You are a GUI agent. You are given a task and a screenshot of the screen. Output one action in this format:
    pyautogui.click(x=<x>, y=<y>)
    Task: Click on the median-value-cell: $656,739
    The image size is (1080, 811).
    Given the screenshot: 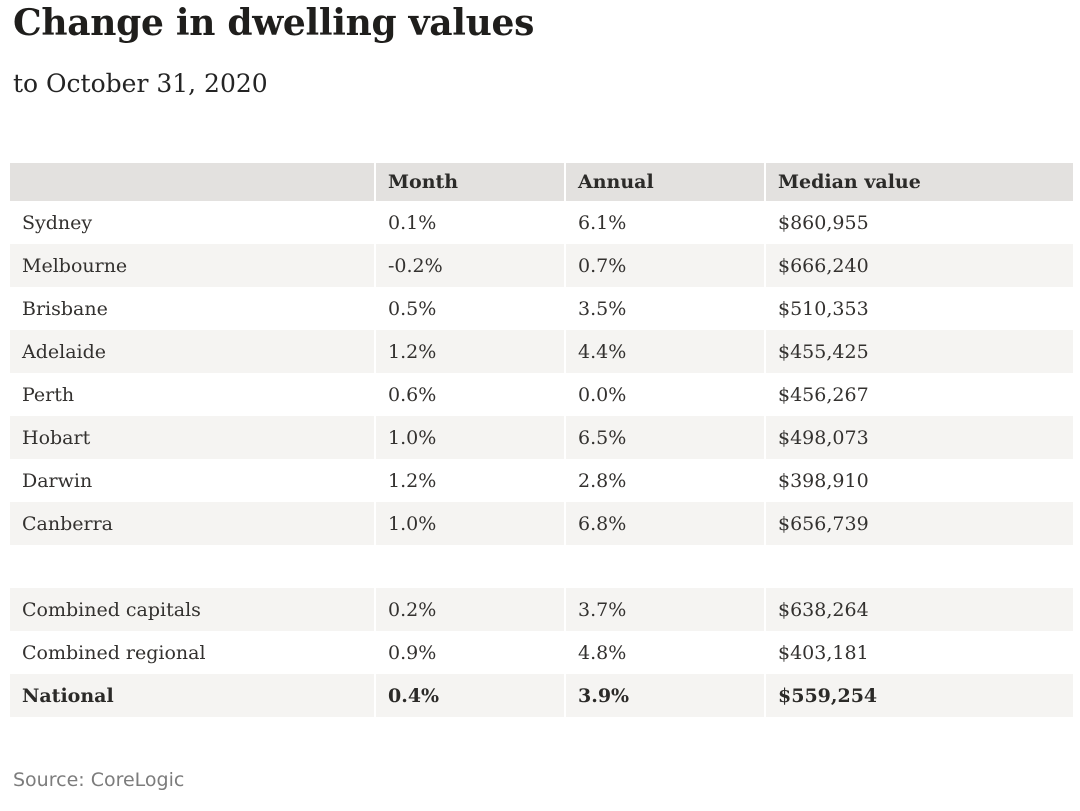 What is the action you would take?
    pyautogui.click(x=918, y=524)
    